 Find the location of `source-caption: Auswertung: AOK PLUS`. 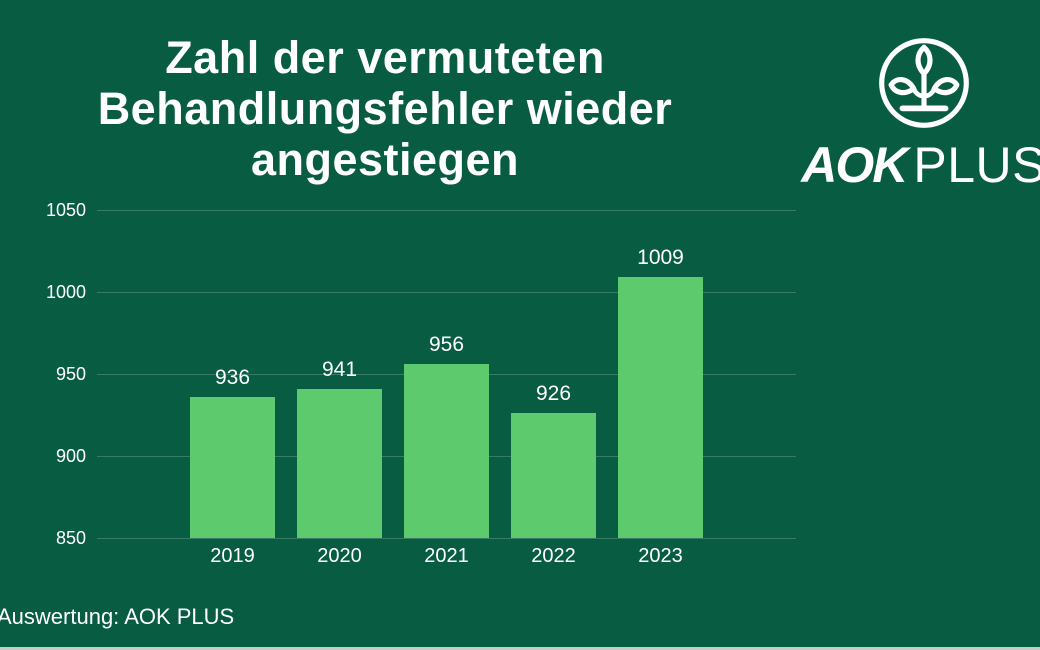

source-caption: Auswertung: AOK PLUS is located at coordinates (117, 616).